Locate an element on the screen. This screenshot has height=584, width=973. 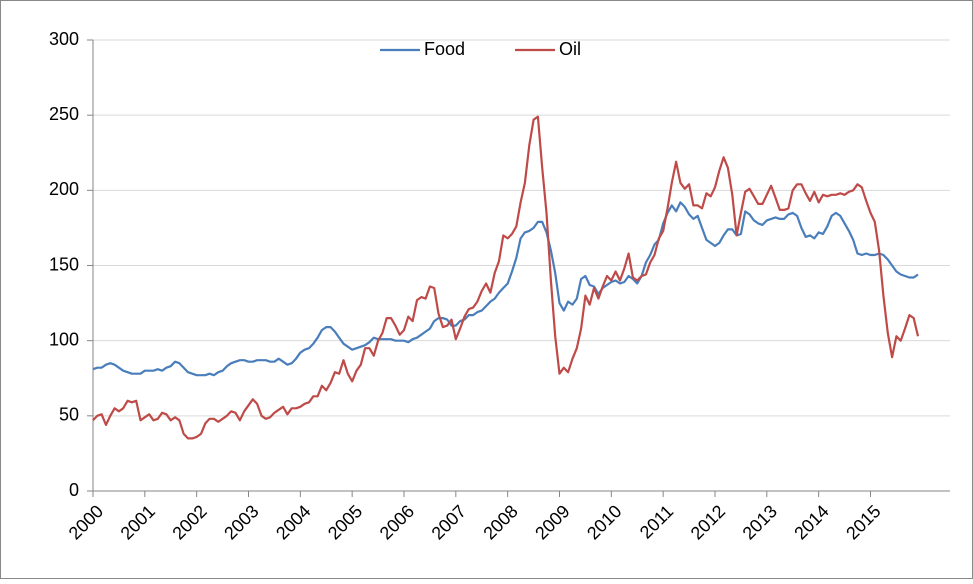
y-tick-label: 150 is located at coordinates (64, 264).